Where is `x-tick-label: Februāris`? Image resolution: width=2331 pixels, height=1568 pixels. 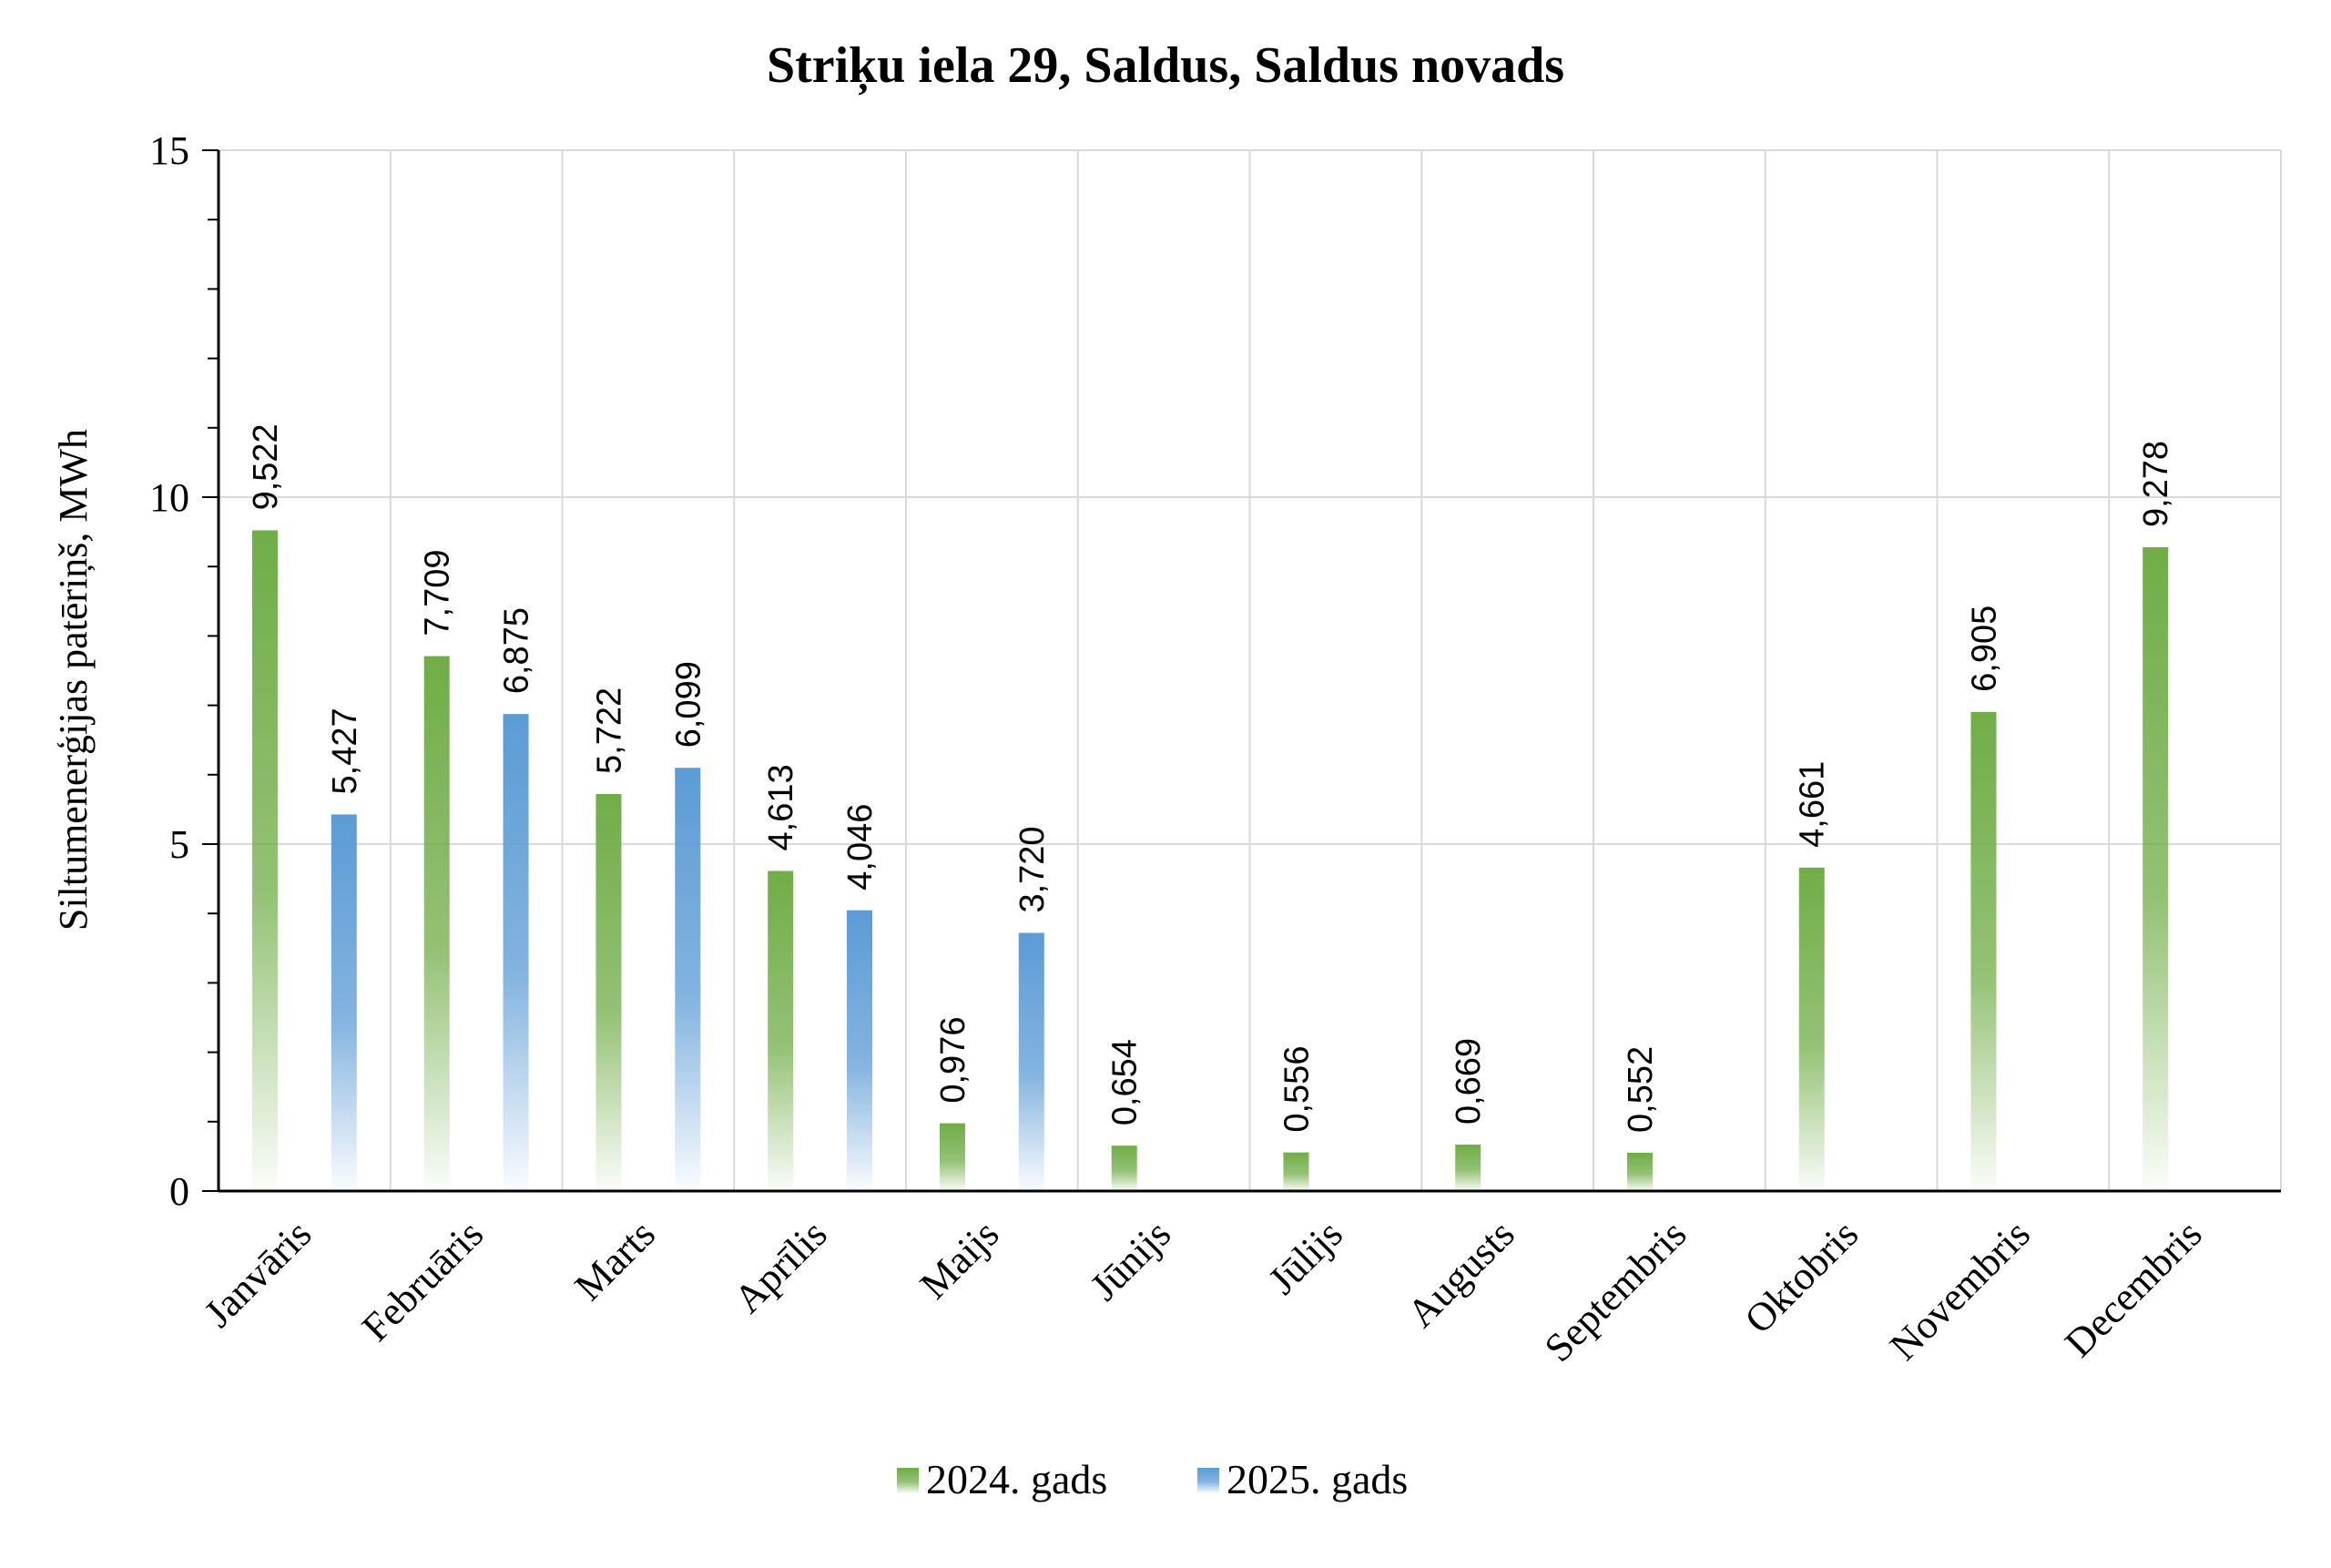 x-tick-label: Februāris is located at coordinates (422, 1280).